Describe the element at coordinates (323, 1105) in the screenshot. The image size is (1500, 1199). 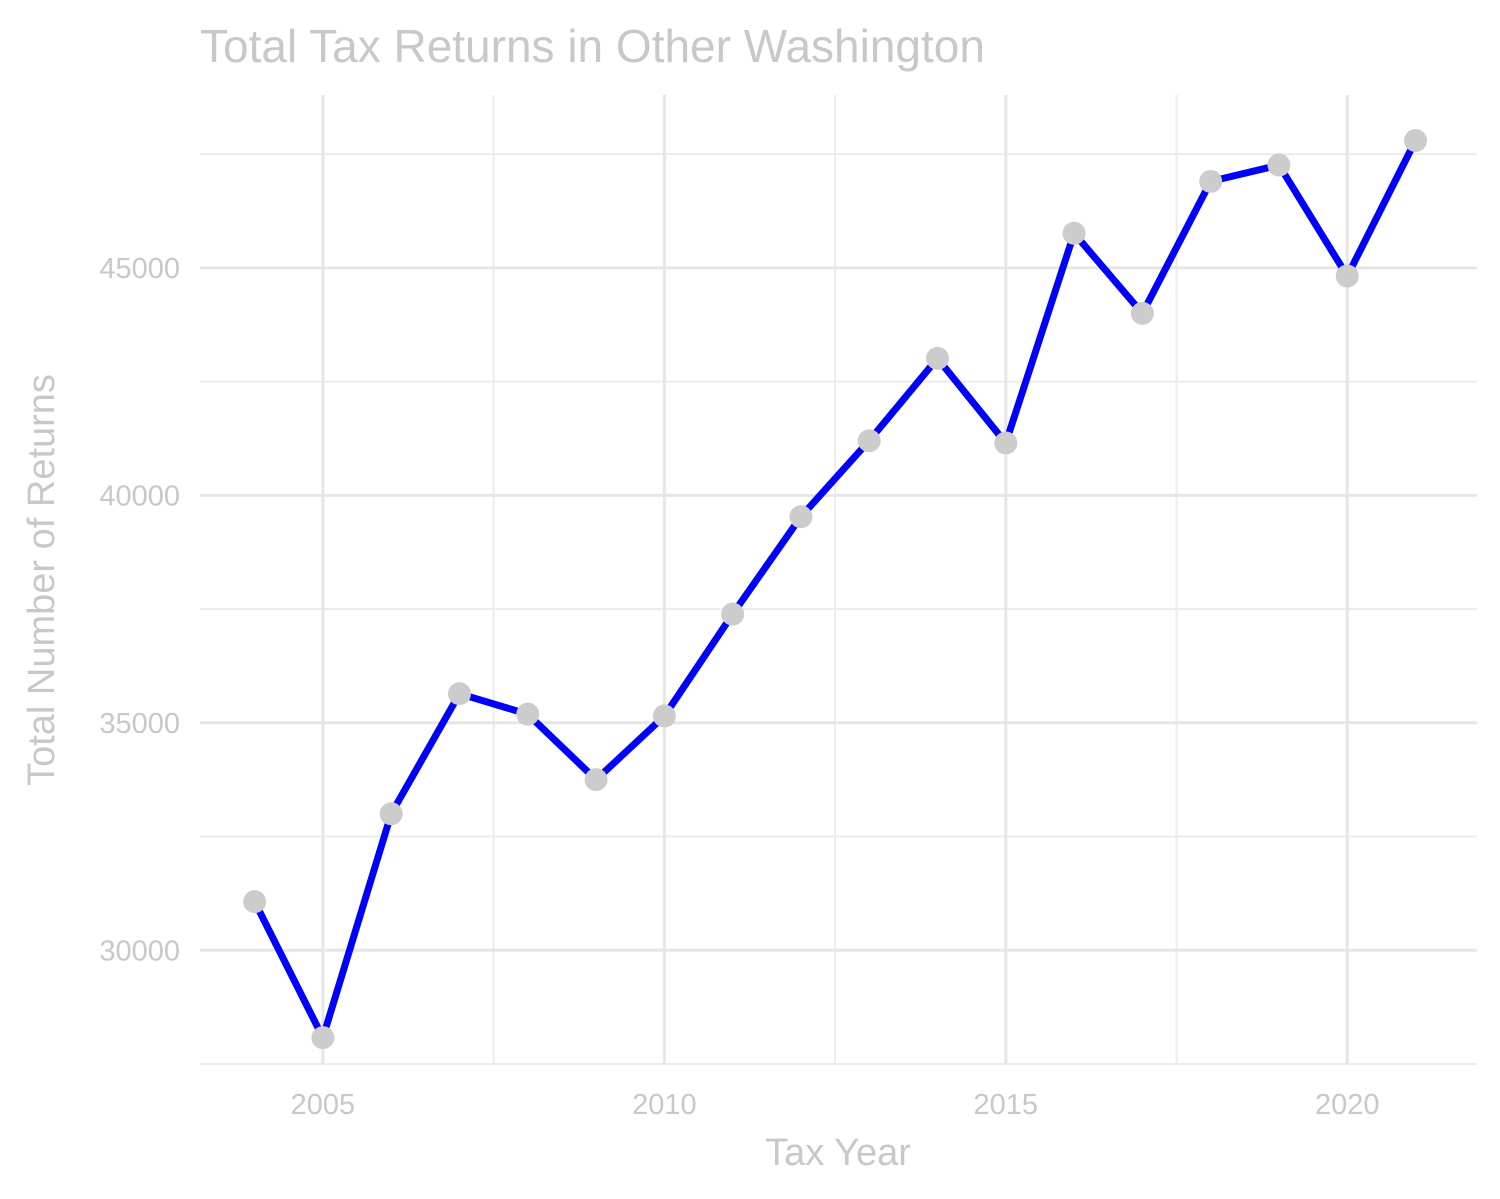
I see `x-tick-label: 2005` at that location.